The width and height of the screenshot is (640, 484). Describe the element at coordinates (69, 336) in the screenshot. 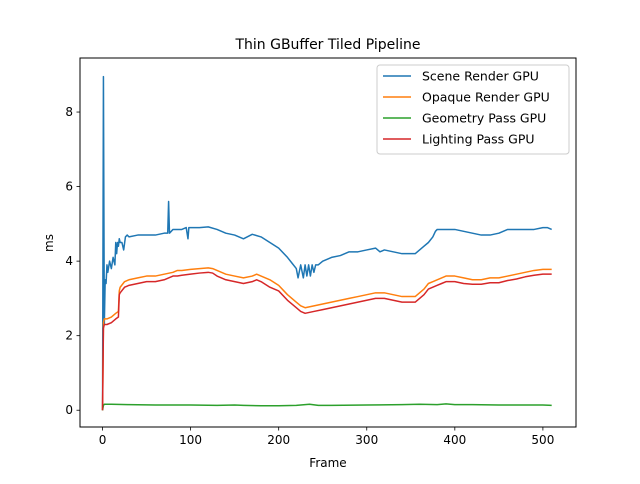

I see `y-tick-label: 2` at that location.